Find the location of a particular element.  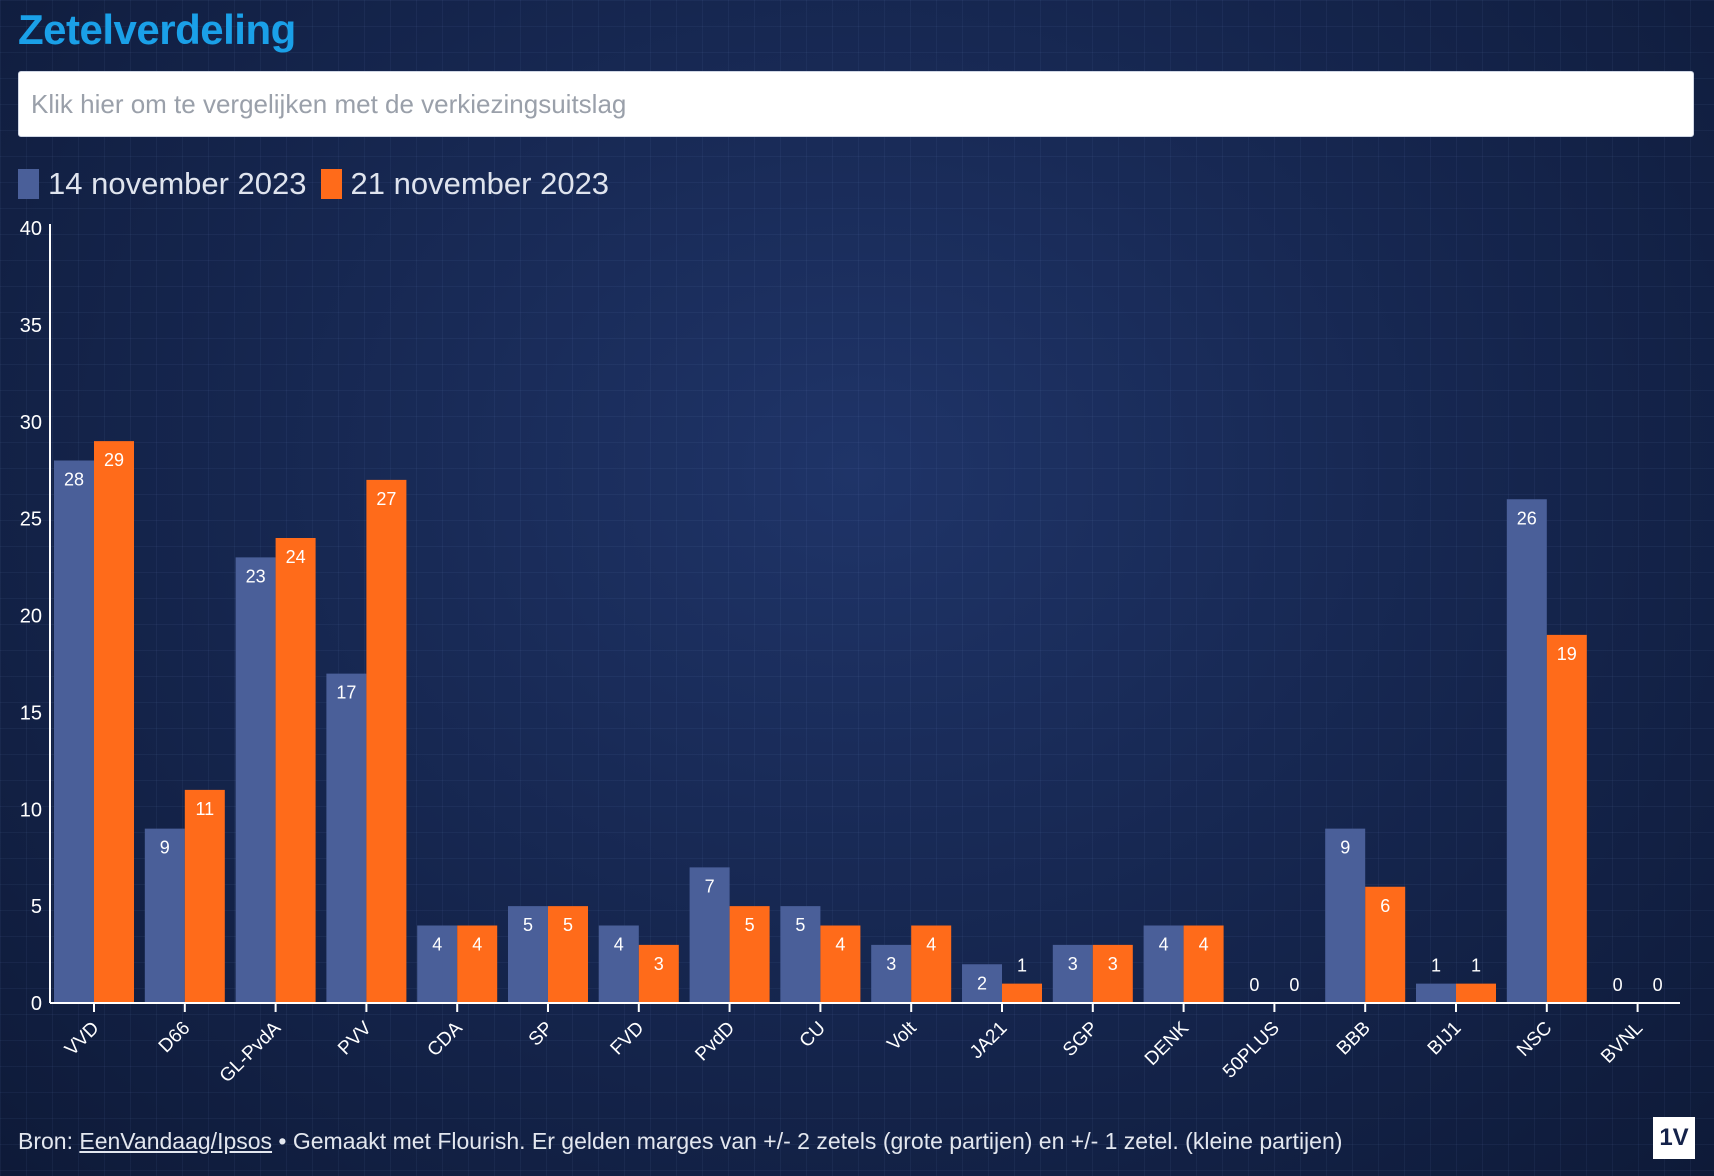

data-label: 24 is located at coordinates (296, 557).